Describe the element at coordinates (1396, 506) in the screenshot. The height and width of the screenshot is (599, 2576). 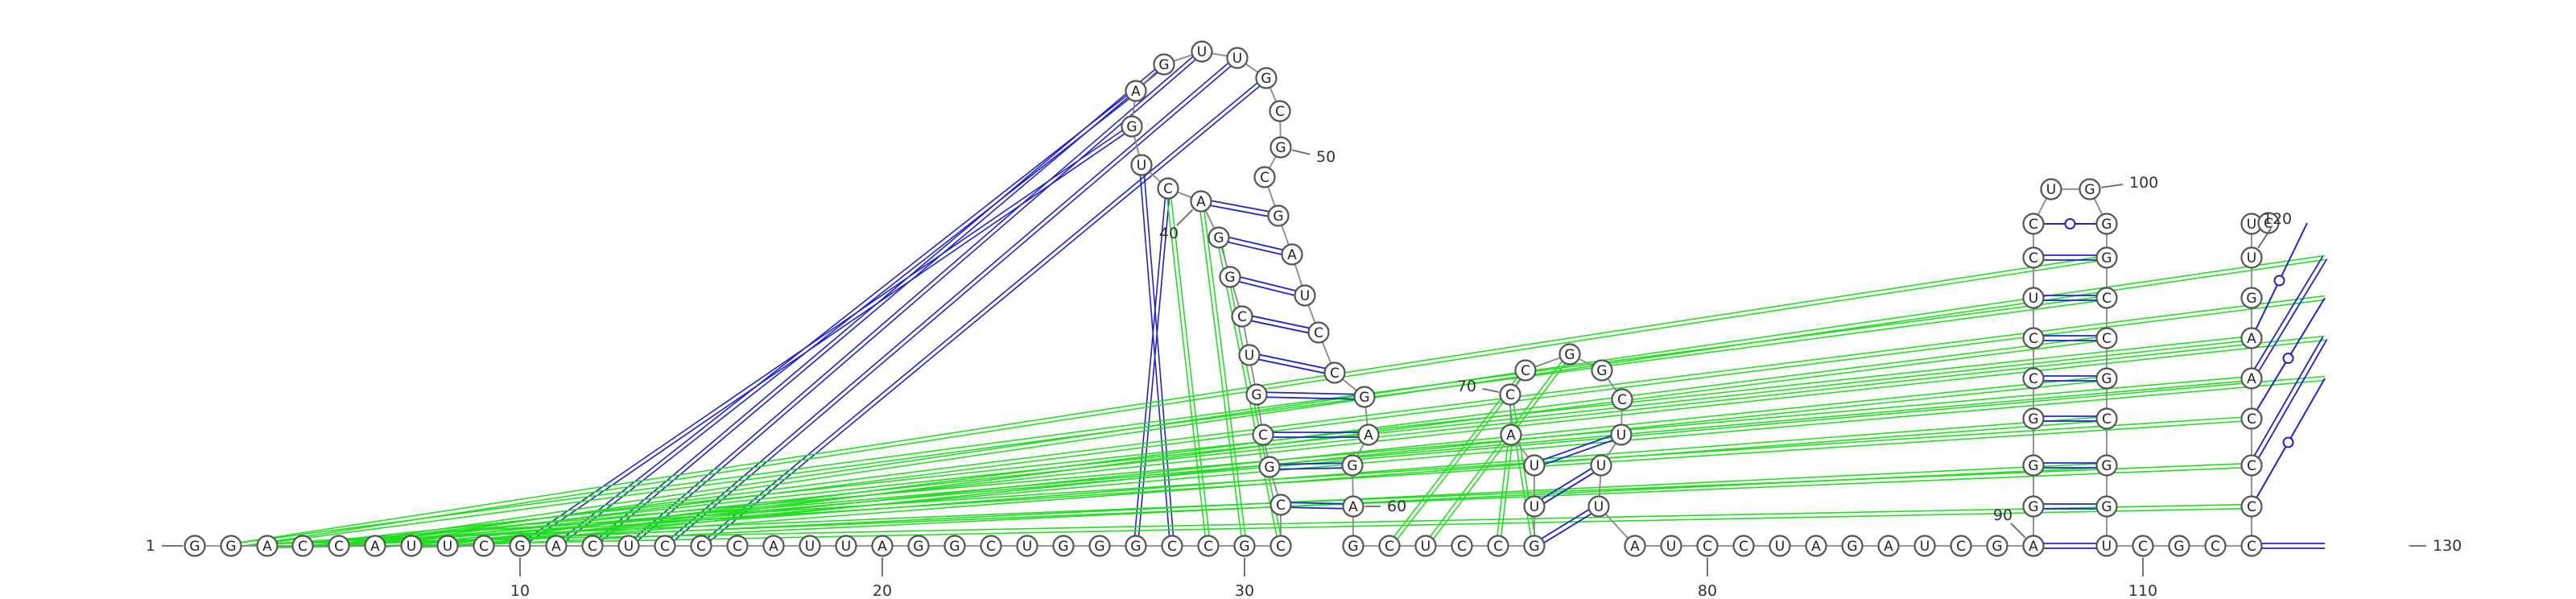
I see `index-label: 60` at that location.